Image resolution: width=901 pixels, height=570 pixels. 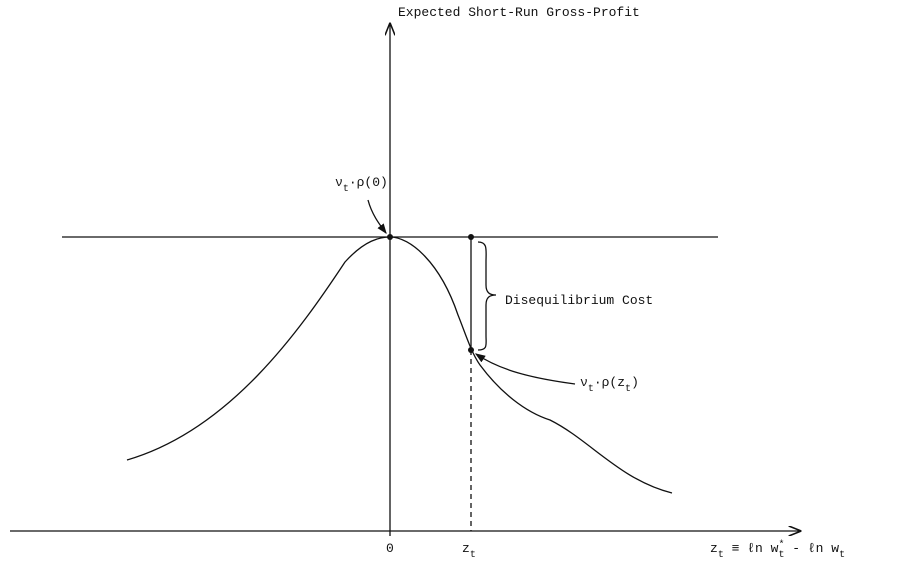 What do you see at coordinates (377, 217) in the screenshot?
I see `peak-arrow` at bounding box center [377, 217].